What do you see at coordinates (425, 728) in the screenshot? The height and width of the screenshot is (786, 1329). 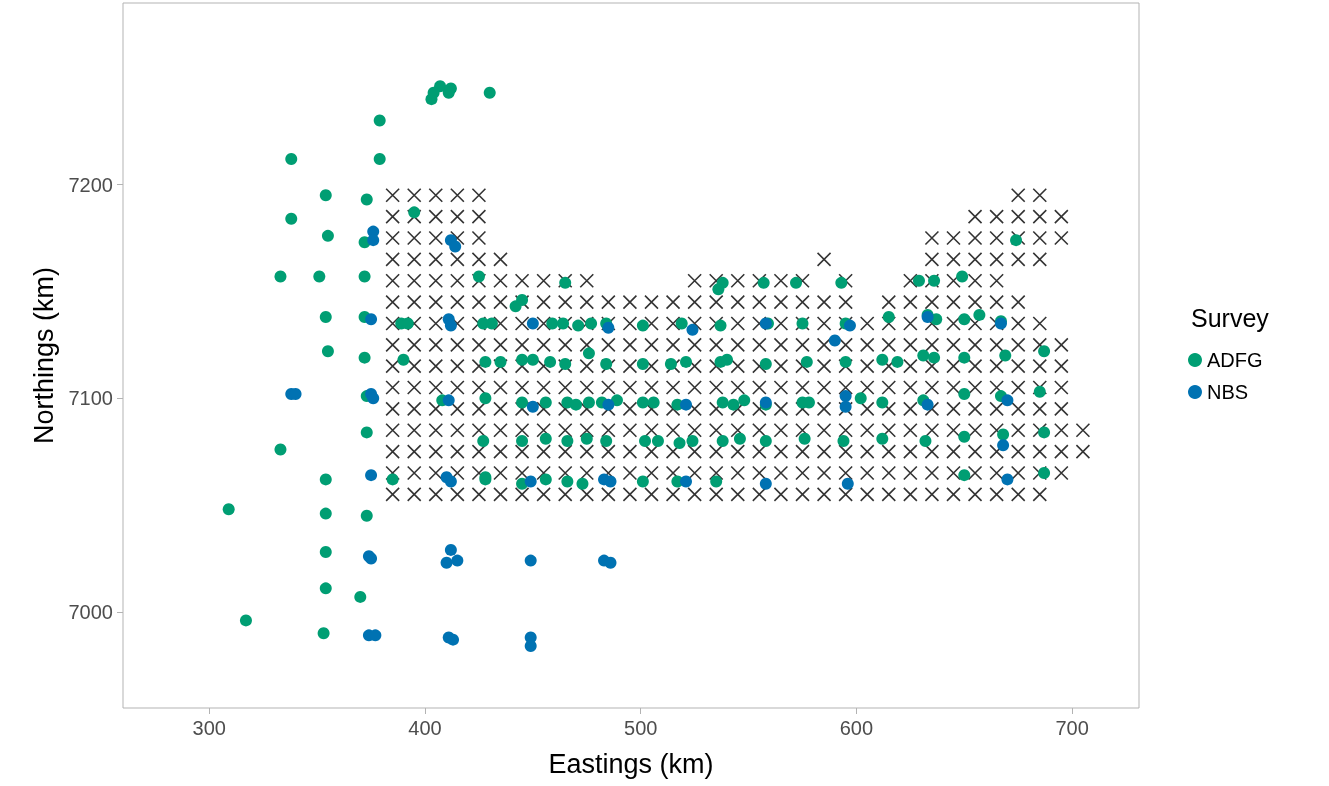 I see `x-tick-label: 400` at bounding box center [425, 728].